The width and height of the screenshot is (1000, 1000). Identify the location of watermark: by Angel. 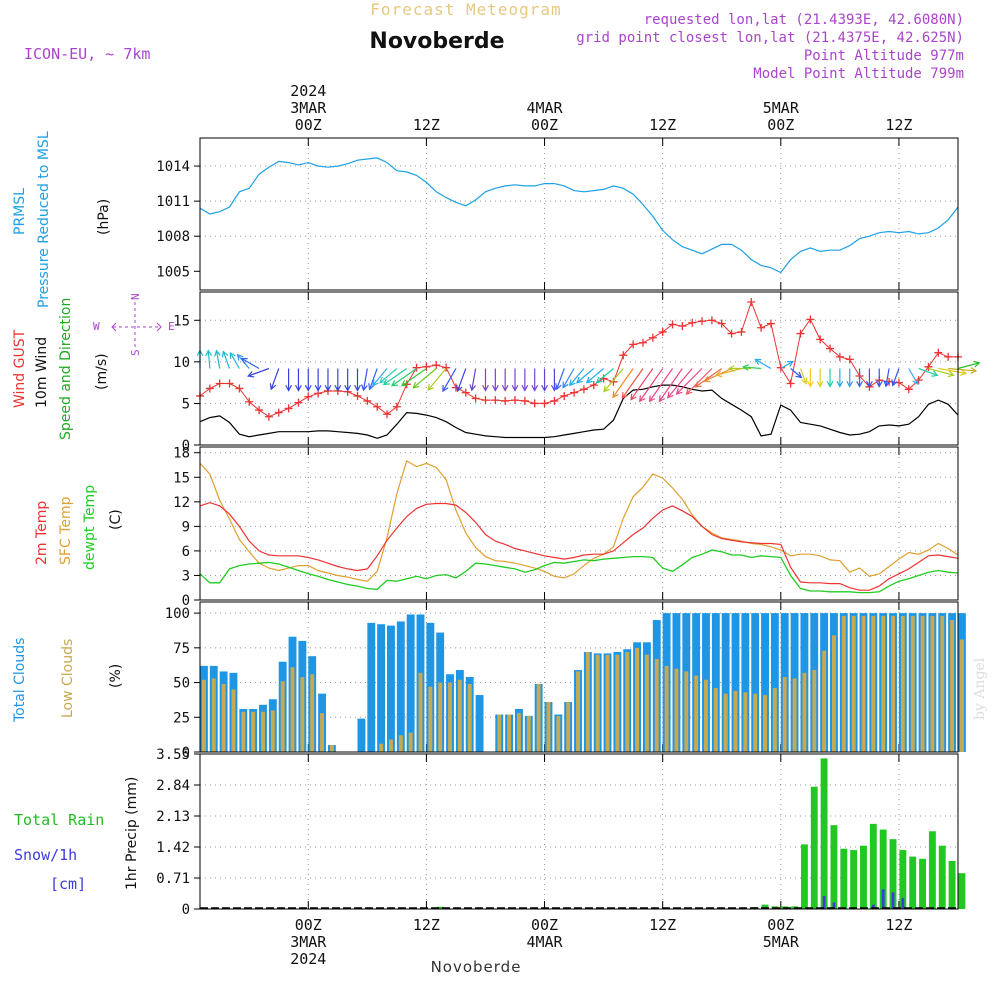
(980, 688).